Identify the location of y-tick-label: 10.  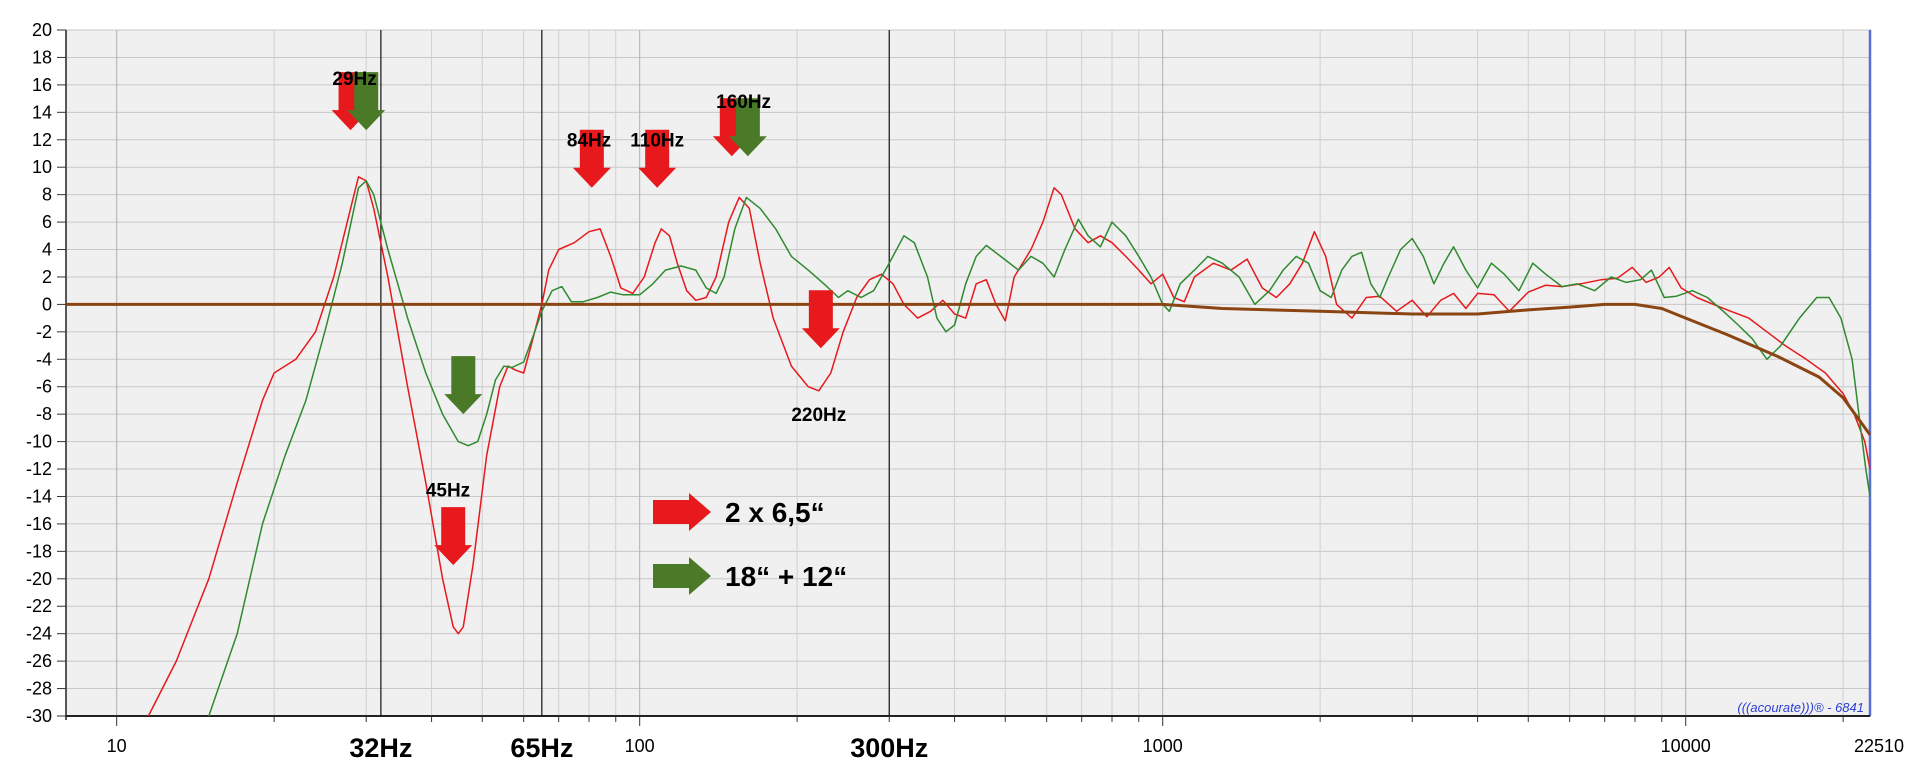
(42, 167).